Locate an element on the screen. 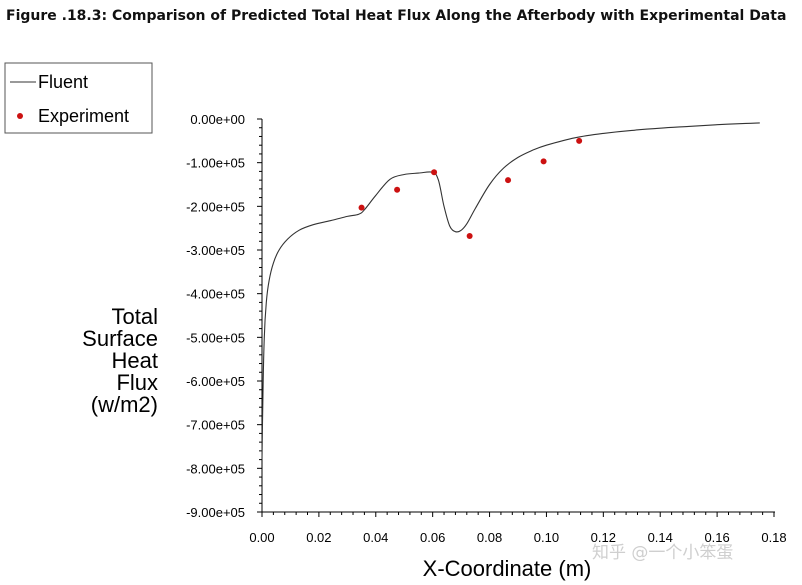 The width and height of the screenshot is (802, 585). x-tick-label: 0.18 is located at coordinates (773, 537).